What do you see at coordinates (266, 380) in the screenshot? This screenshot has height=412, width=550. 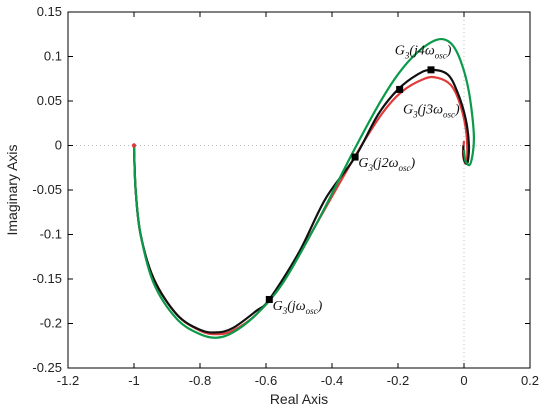 I see `x-tick-label: -0.6` at bounding box center [266, 380].